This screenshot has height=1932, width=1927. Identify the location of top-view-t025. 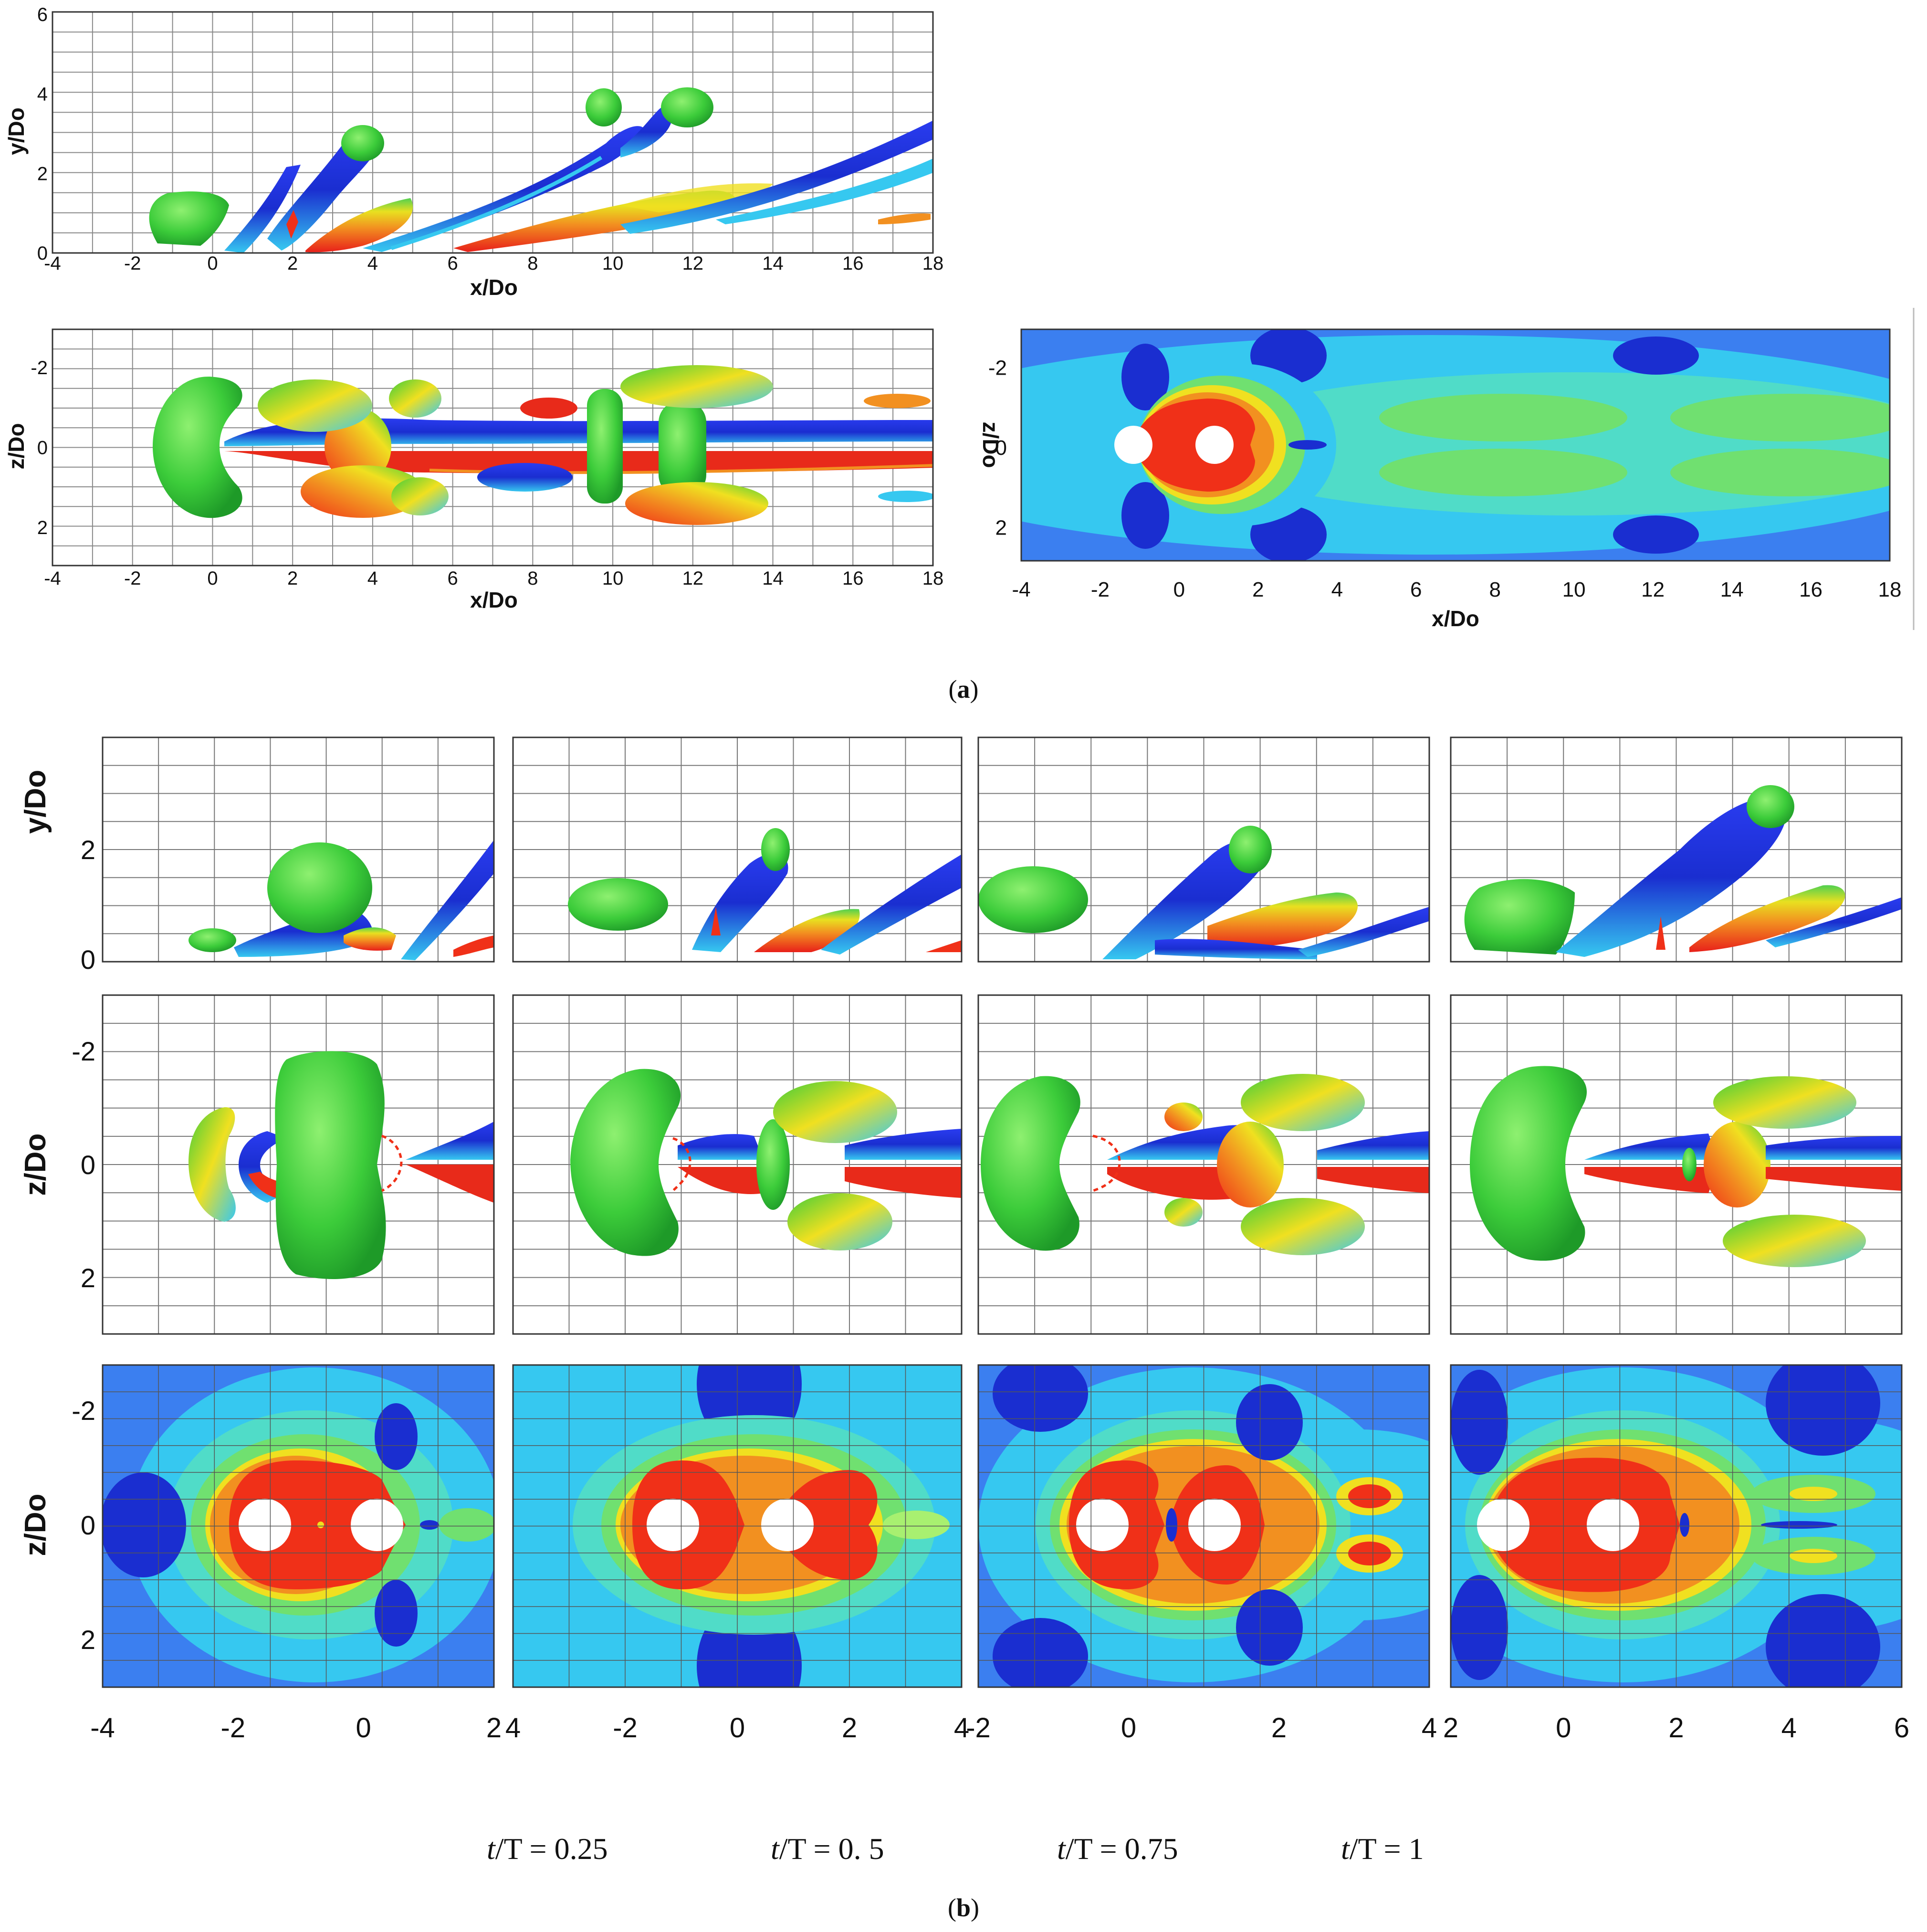
(341, 1165).